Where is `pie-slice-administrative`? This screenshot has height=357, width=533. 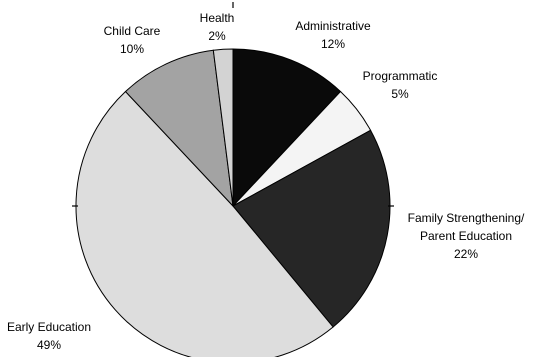 pie-slice-administrative is located at coordinates (287, 128).